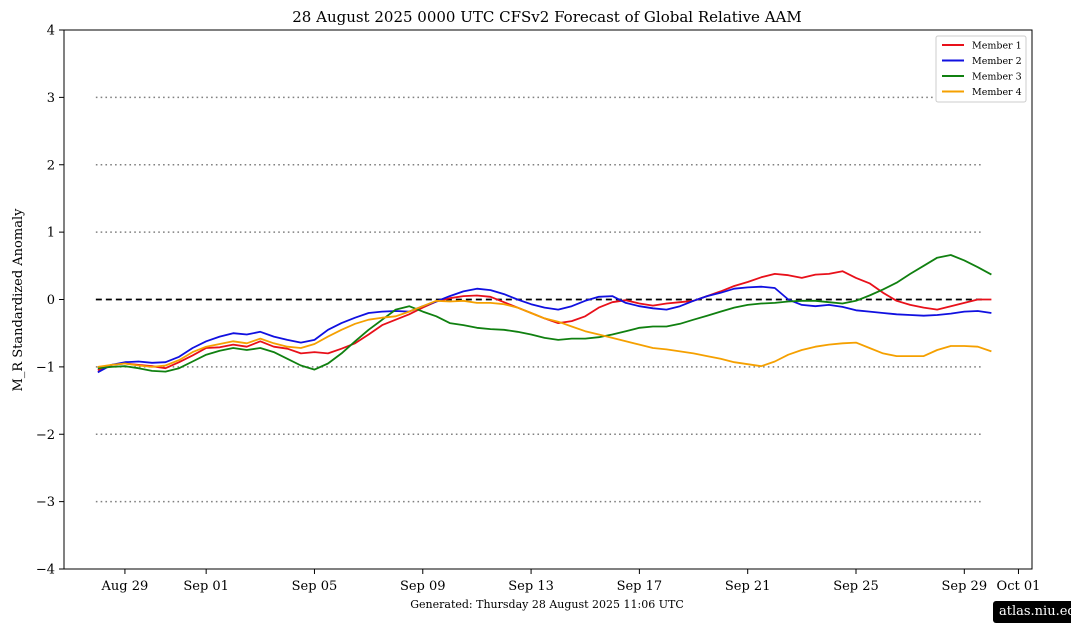  What do you see at coordinates (997, 77) in the screenshot?
I see `legend-label-member-3: Member 3` at bounding box center [997, 77].